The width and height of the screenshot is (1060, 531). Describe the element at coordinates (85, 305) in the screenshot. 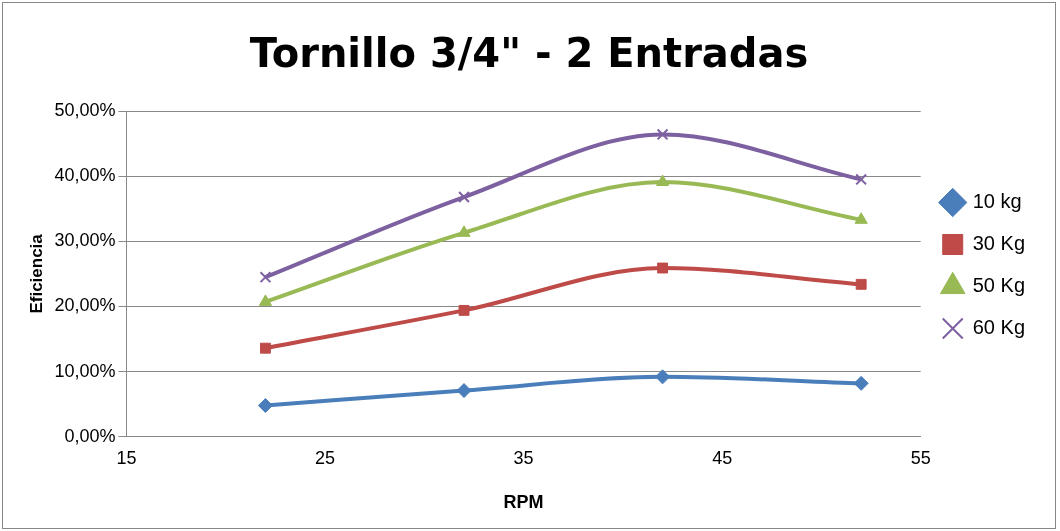

I see `y-tick-label: 20,00%` at that location.